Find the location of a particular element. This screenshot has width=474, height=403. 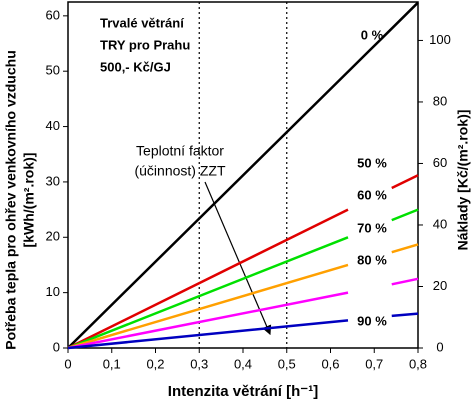

y-axis-label: [kWh/(m².rok)] is located at coordinates (29, 200).